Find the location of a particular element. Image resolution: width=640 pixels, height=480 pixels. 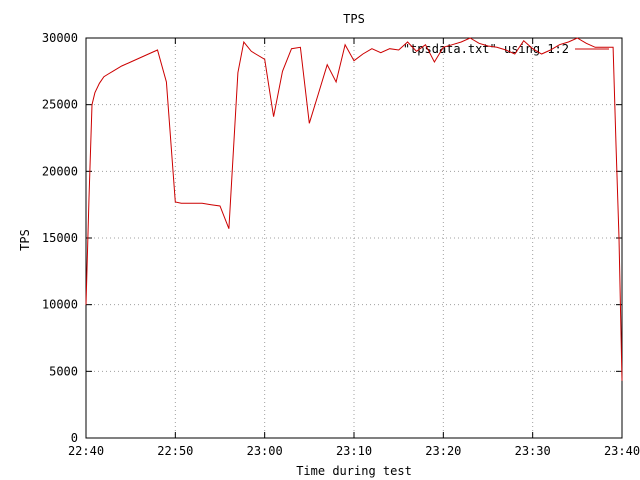

legend: "tpsdata.txt" using 1:2 is located at coordinates (506, 49).